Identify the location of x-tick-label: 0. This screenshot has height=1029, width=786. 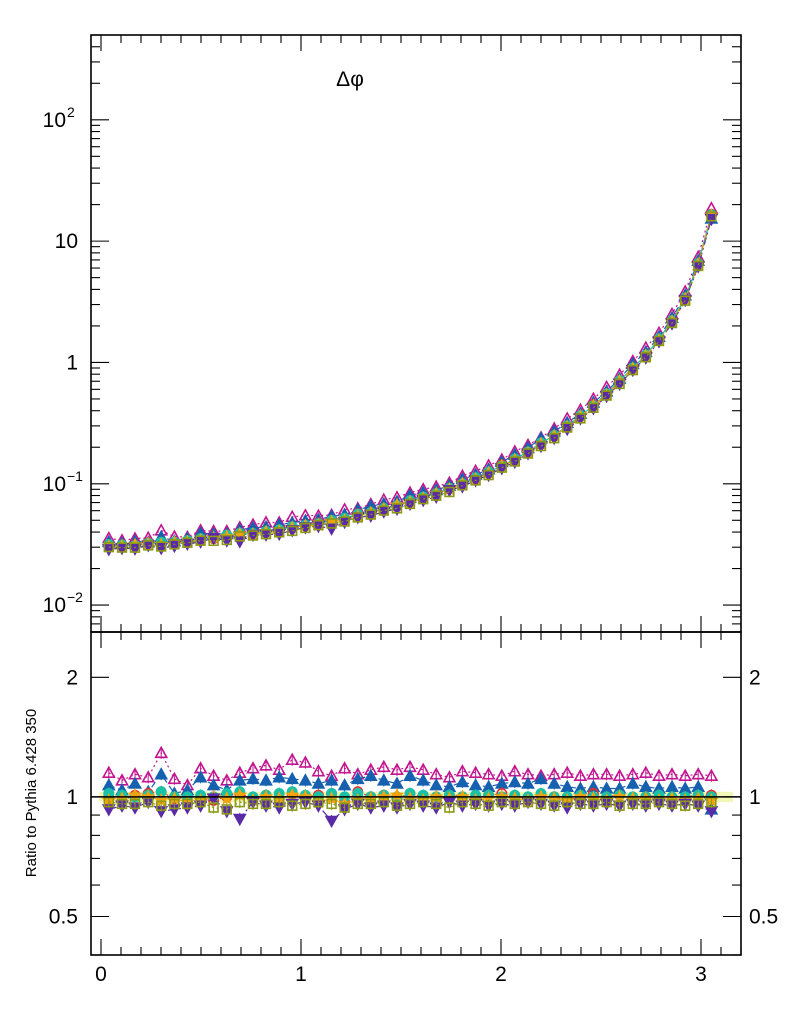
(101, 974).